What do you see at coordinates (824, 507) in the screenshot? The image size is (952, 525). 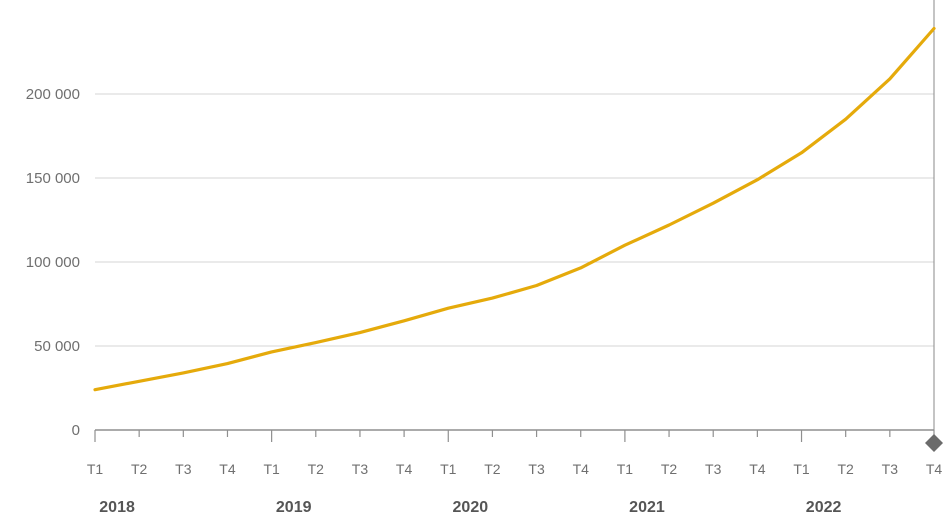 I see `year-label: 2022` at bounding box center [824, 507].